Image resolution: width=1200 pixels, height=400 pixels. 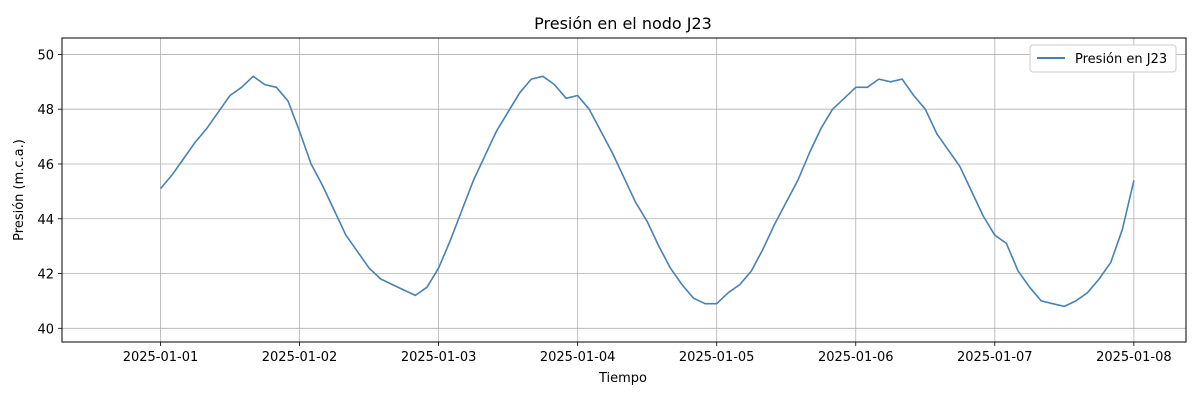 I want to click on y-tick-label: 44, so click(x=45, y=220).